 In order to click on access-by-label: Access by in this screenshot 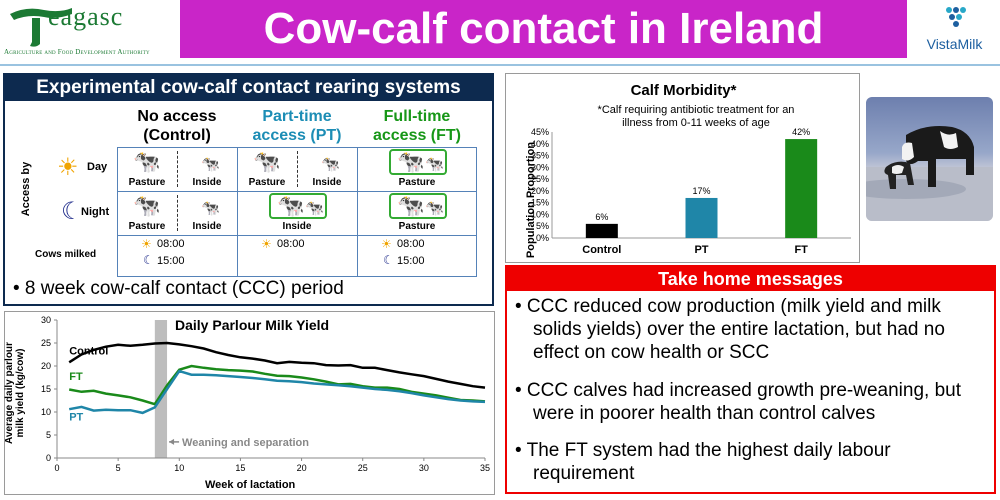, I will do `click(26, 189)`.